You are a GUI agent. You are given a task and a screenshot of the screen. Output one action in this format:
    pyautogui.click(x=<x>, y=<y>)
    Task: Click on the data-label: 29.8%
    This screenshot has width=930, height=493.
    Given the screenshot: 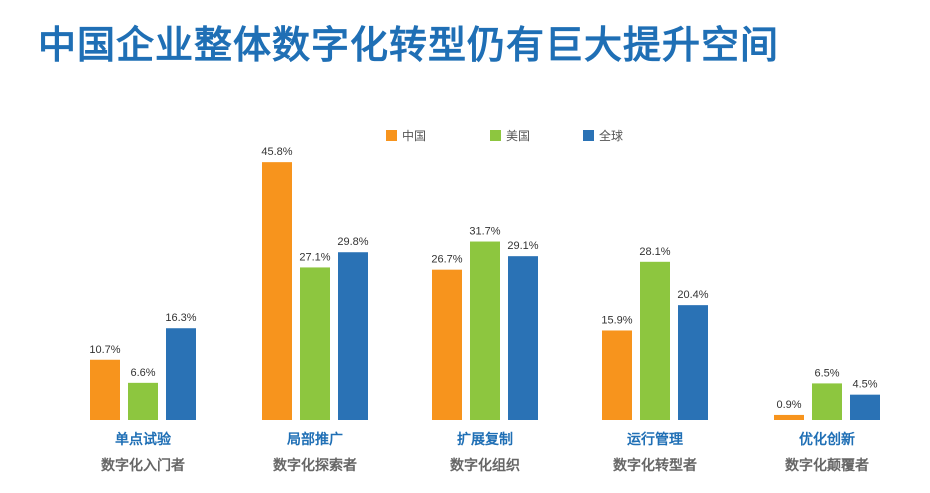 What is the action you would take?
    pyautogui.click(x=352, y=242)
    